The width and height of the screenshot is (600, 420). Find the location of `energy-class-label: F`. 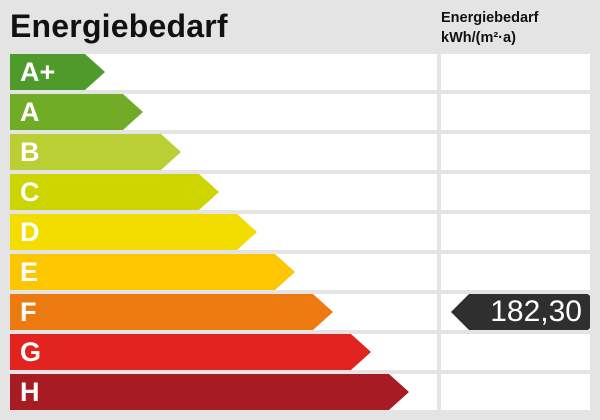

energy-class-label: F is located at coordinates (28, 312).